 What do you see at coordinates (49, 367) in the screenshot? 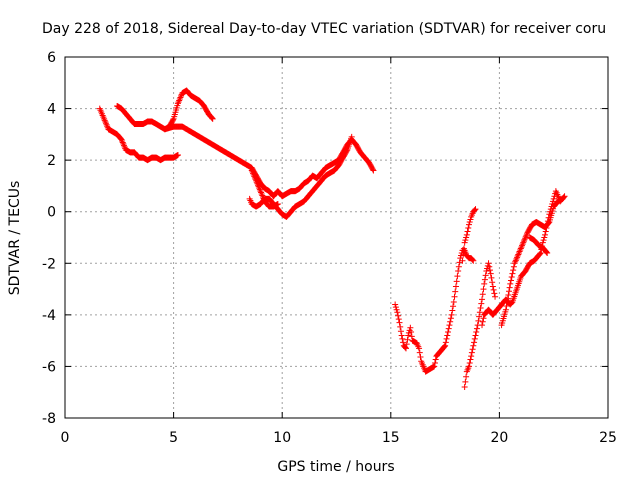
I see `y-tick-label: -6` at bounding box center [49, 367].